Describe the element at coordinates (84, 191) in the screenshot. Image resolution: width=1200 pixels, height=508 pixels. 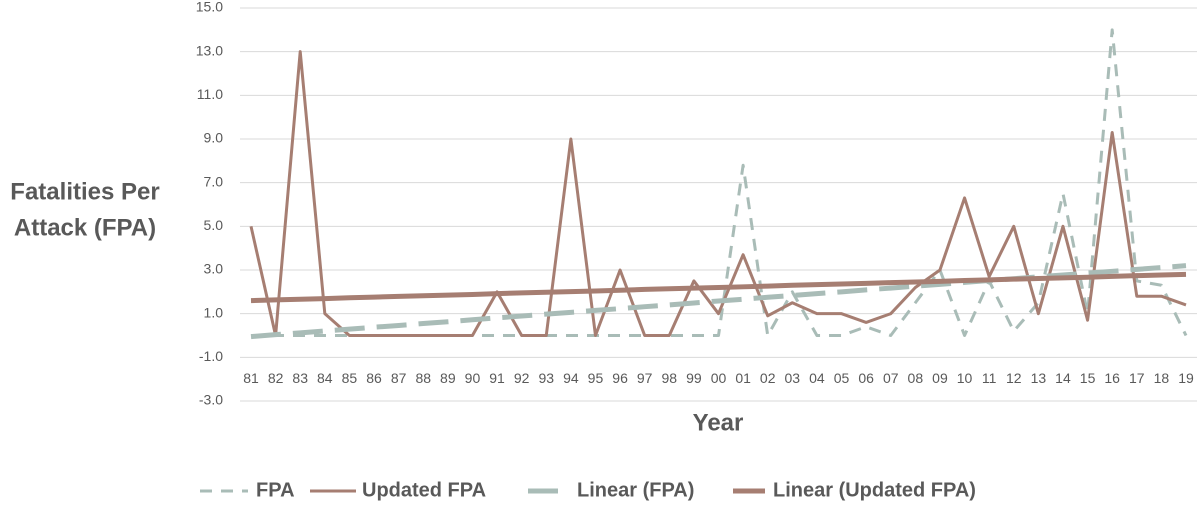
I see `y-axis-label: Fatalities Per` at that location.